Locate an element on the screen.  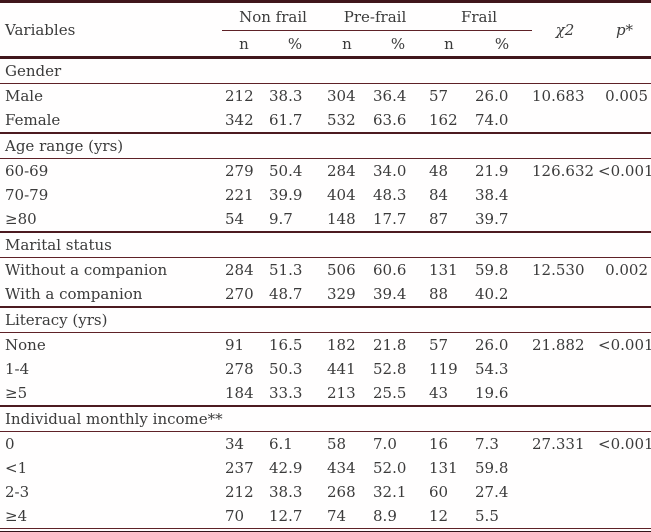
table-row: ≥4 70 12.7 74 8.9 12 5.5 is located at coordinates (325, 516).